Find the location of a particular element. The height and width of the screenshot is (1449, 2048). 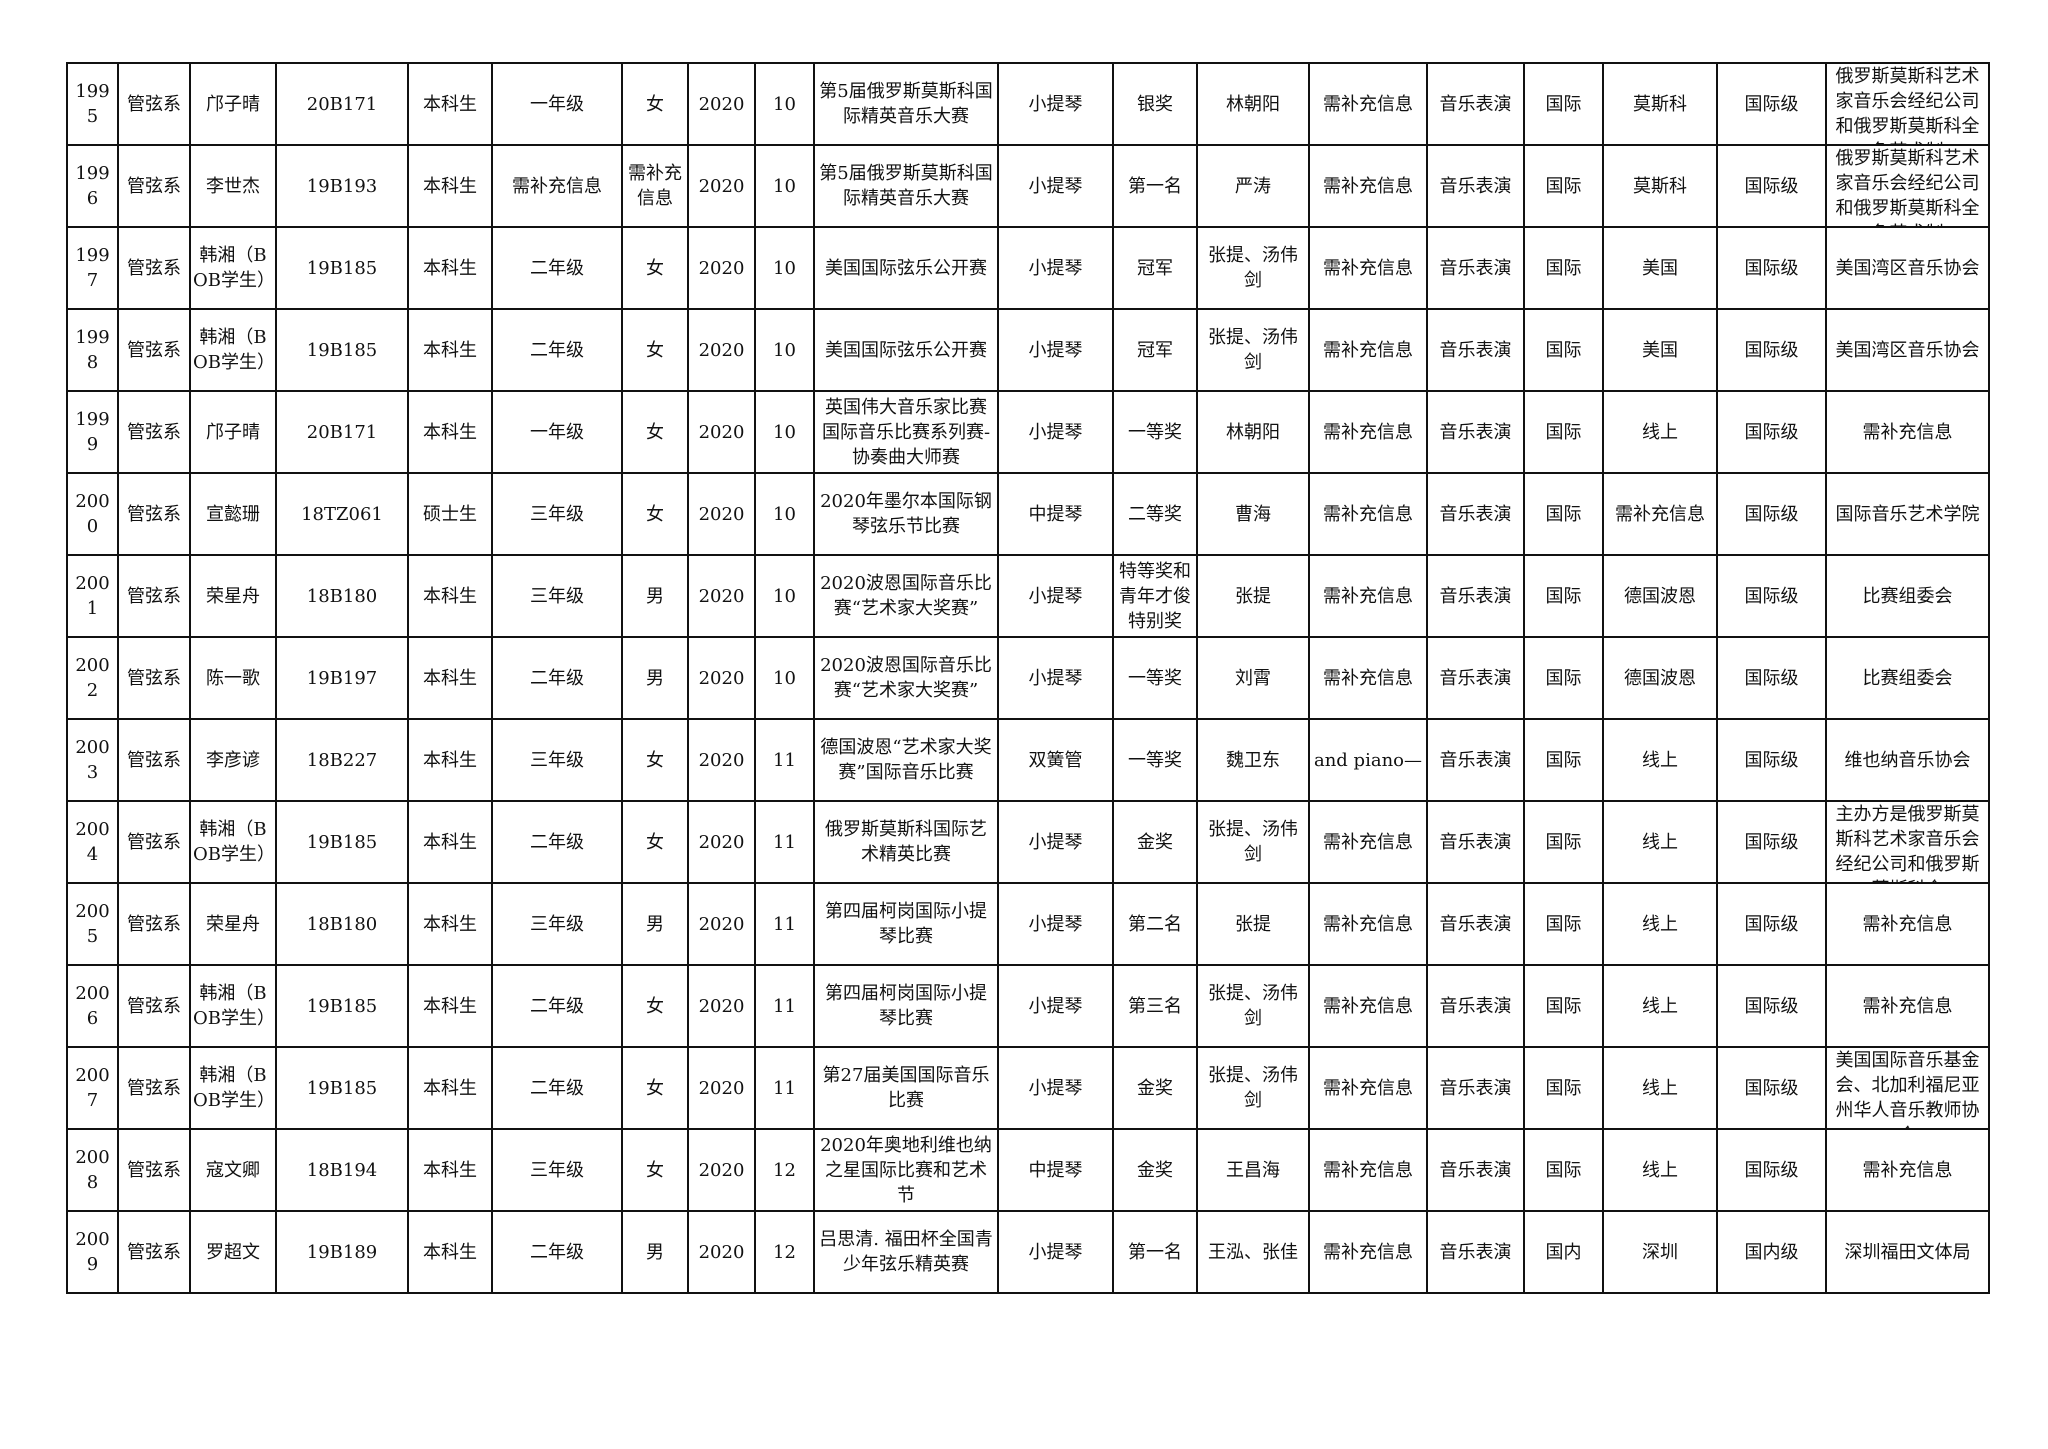

cell-location: 德国波恩 is located at coordinates (1660, 596).